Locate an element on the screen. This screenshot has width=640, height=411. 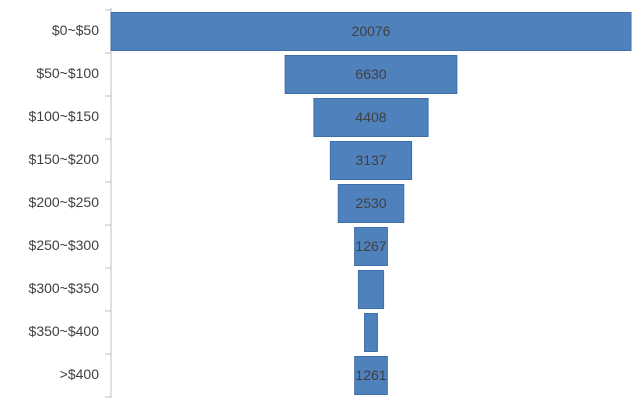
data-label: 1261 is located at coordinates (370, 375).